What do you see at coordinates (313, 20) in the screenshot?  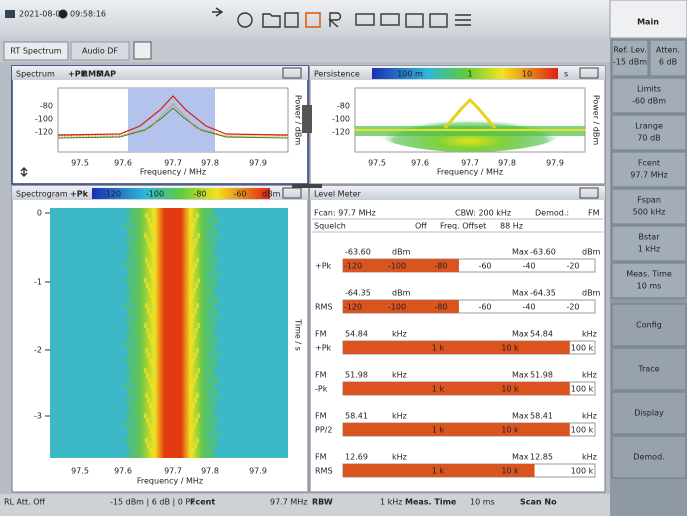 I see `screenshot-icon` at bounding box center [313, 20].